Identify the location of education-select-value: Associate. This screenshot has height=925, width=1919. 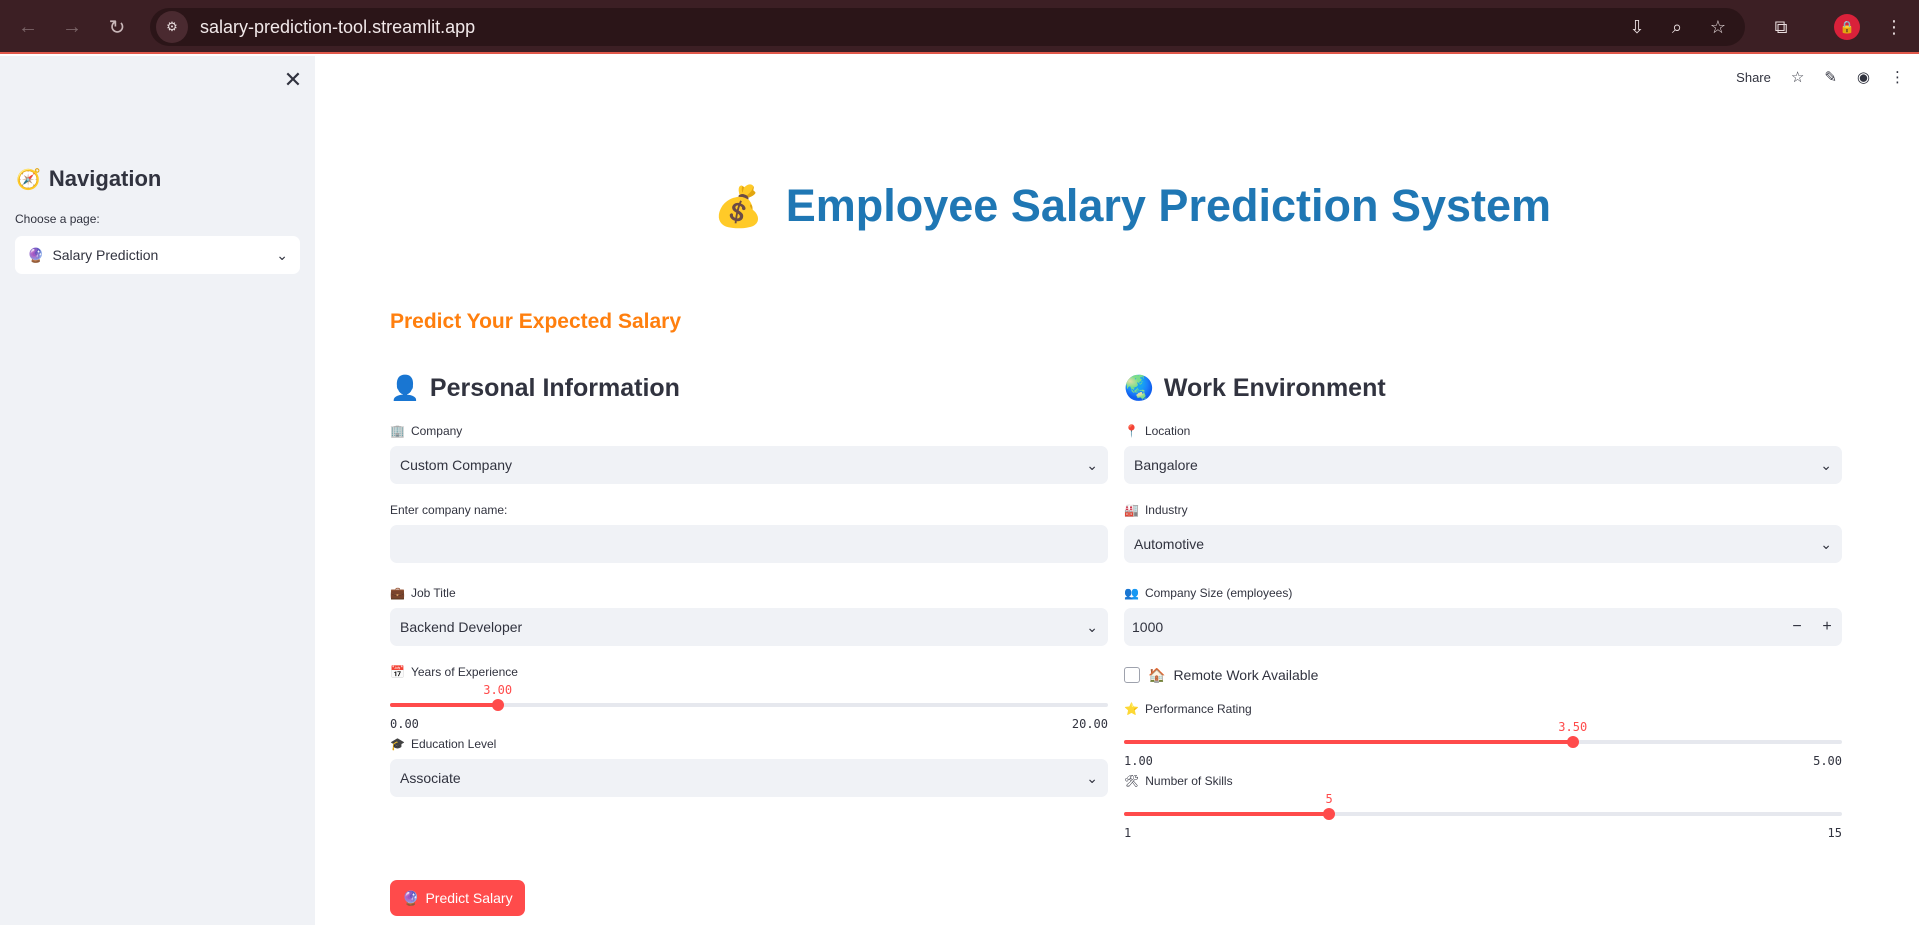
(430, 778).